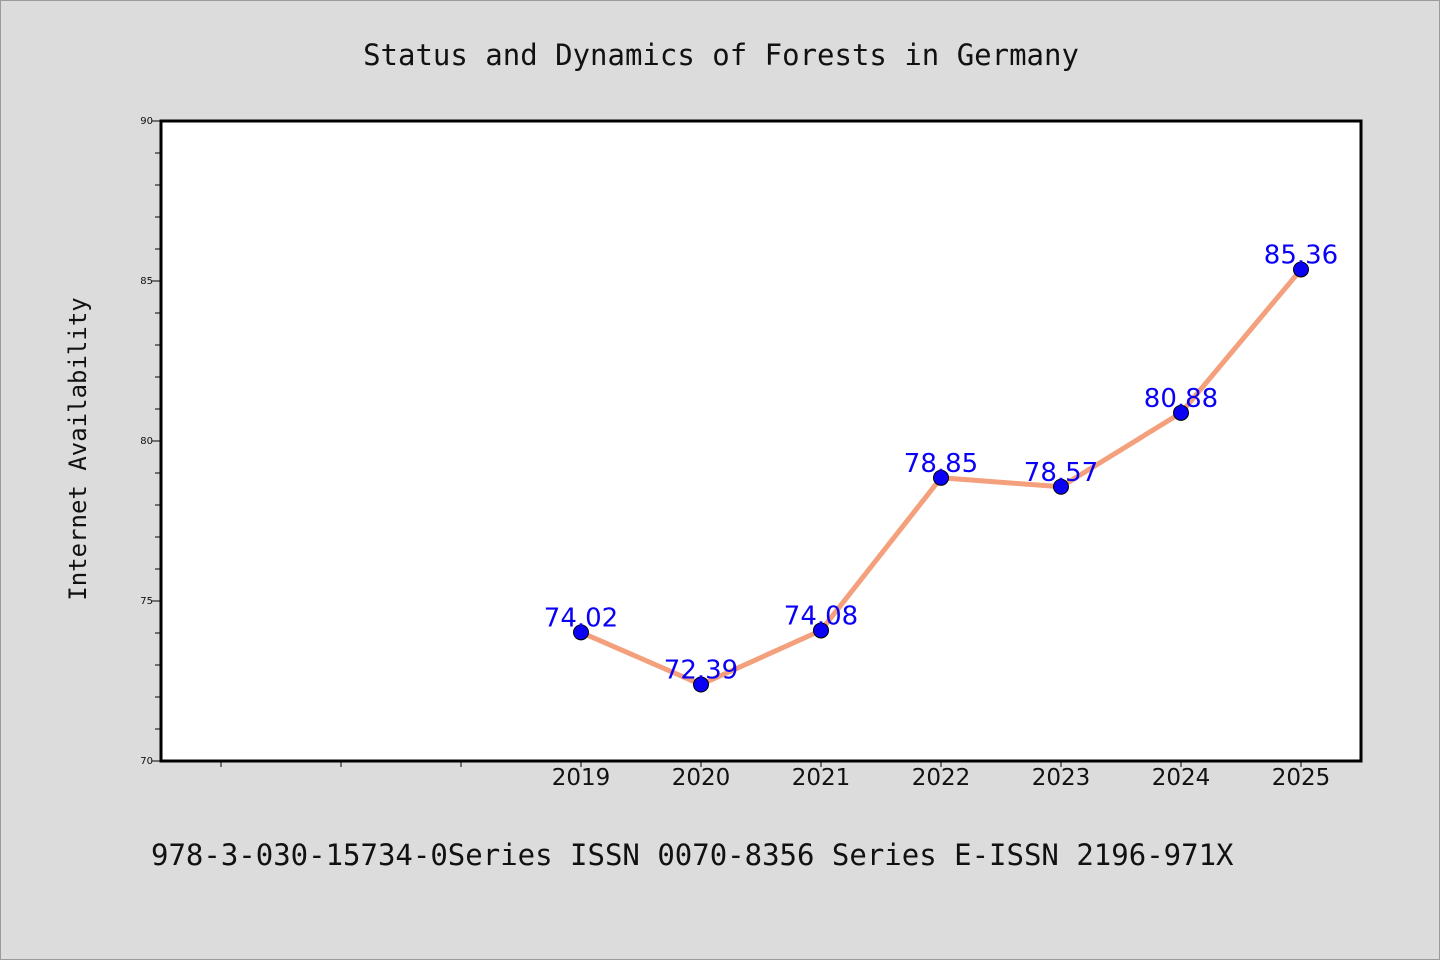 This screenshot has height=960, width=1440. Describe the element at coordinates (1061, 778) in the screenshot. I see `x-tick-label: 2023` at that location.